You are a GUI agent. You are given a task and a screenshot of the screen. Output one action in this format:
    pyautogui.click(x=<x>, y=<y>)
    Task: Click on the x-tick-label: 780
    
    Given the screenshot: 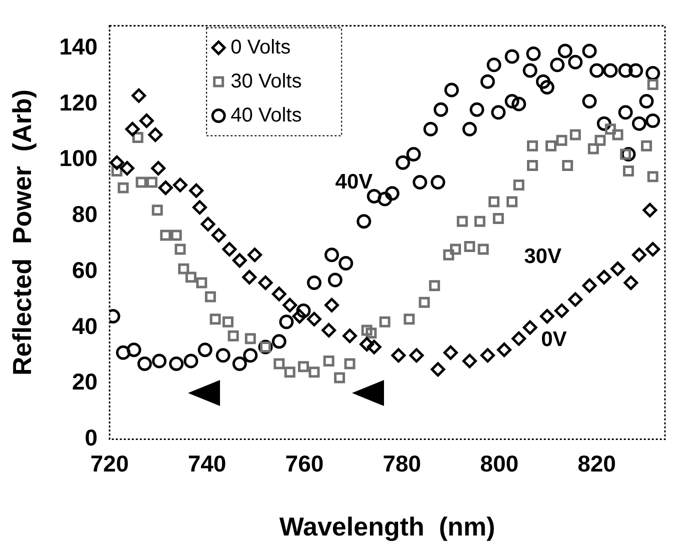 What is the action you would take?
    pyautogui.click(x=402, y=463)
    